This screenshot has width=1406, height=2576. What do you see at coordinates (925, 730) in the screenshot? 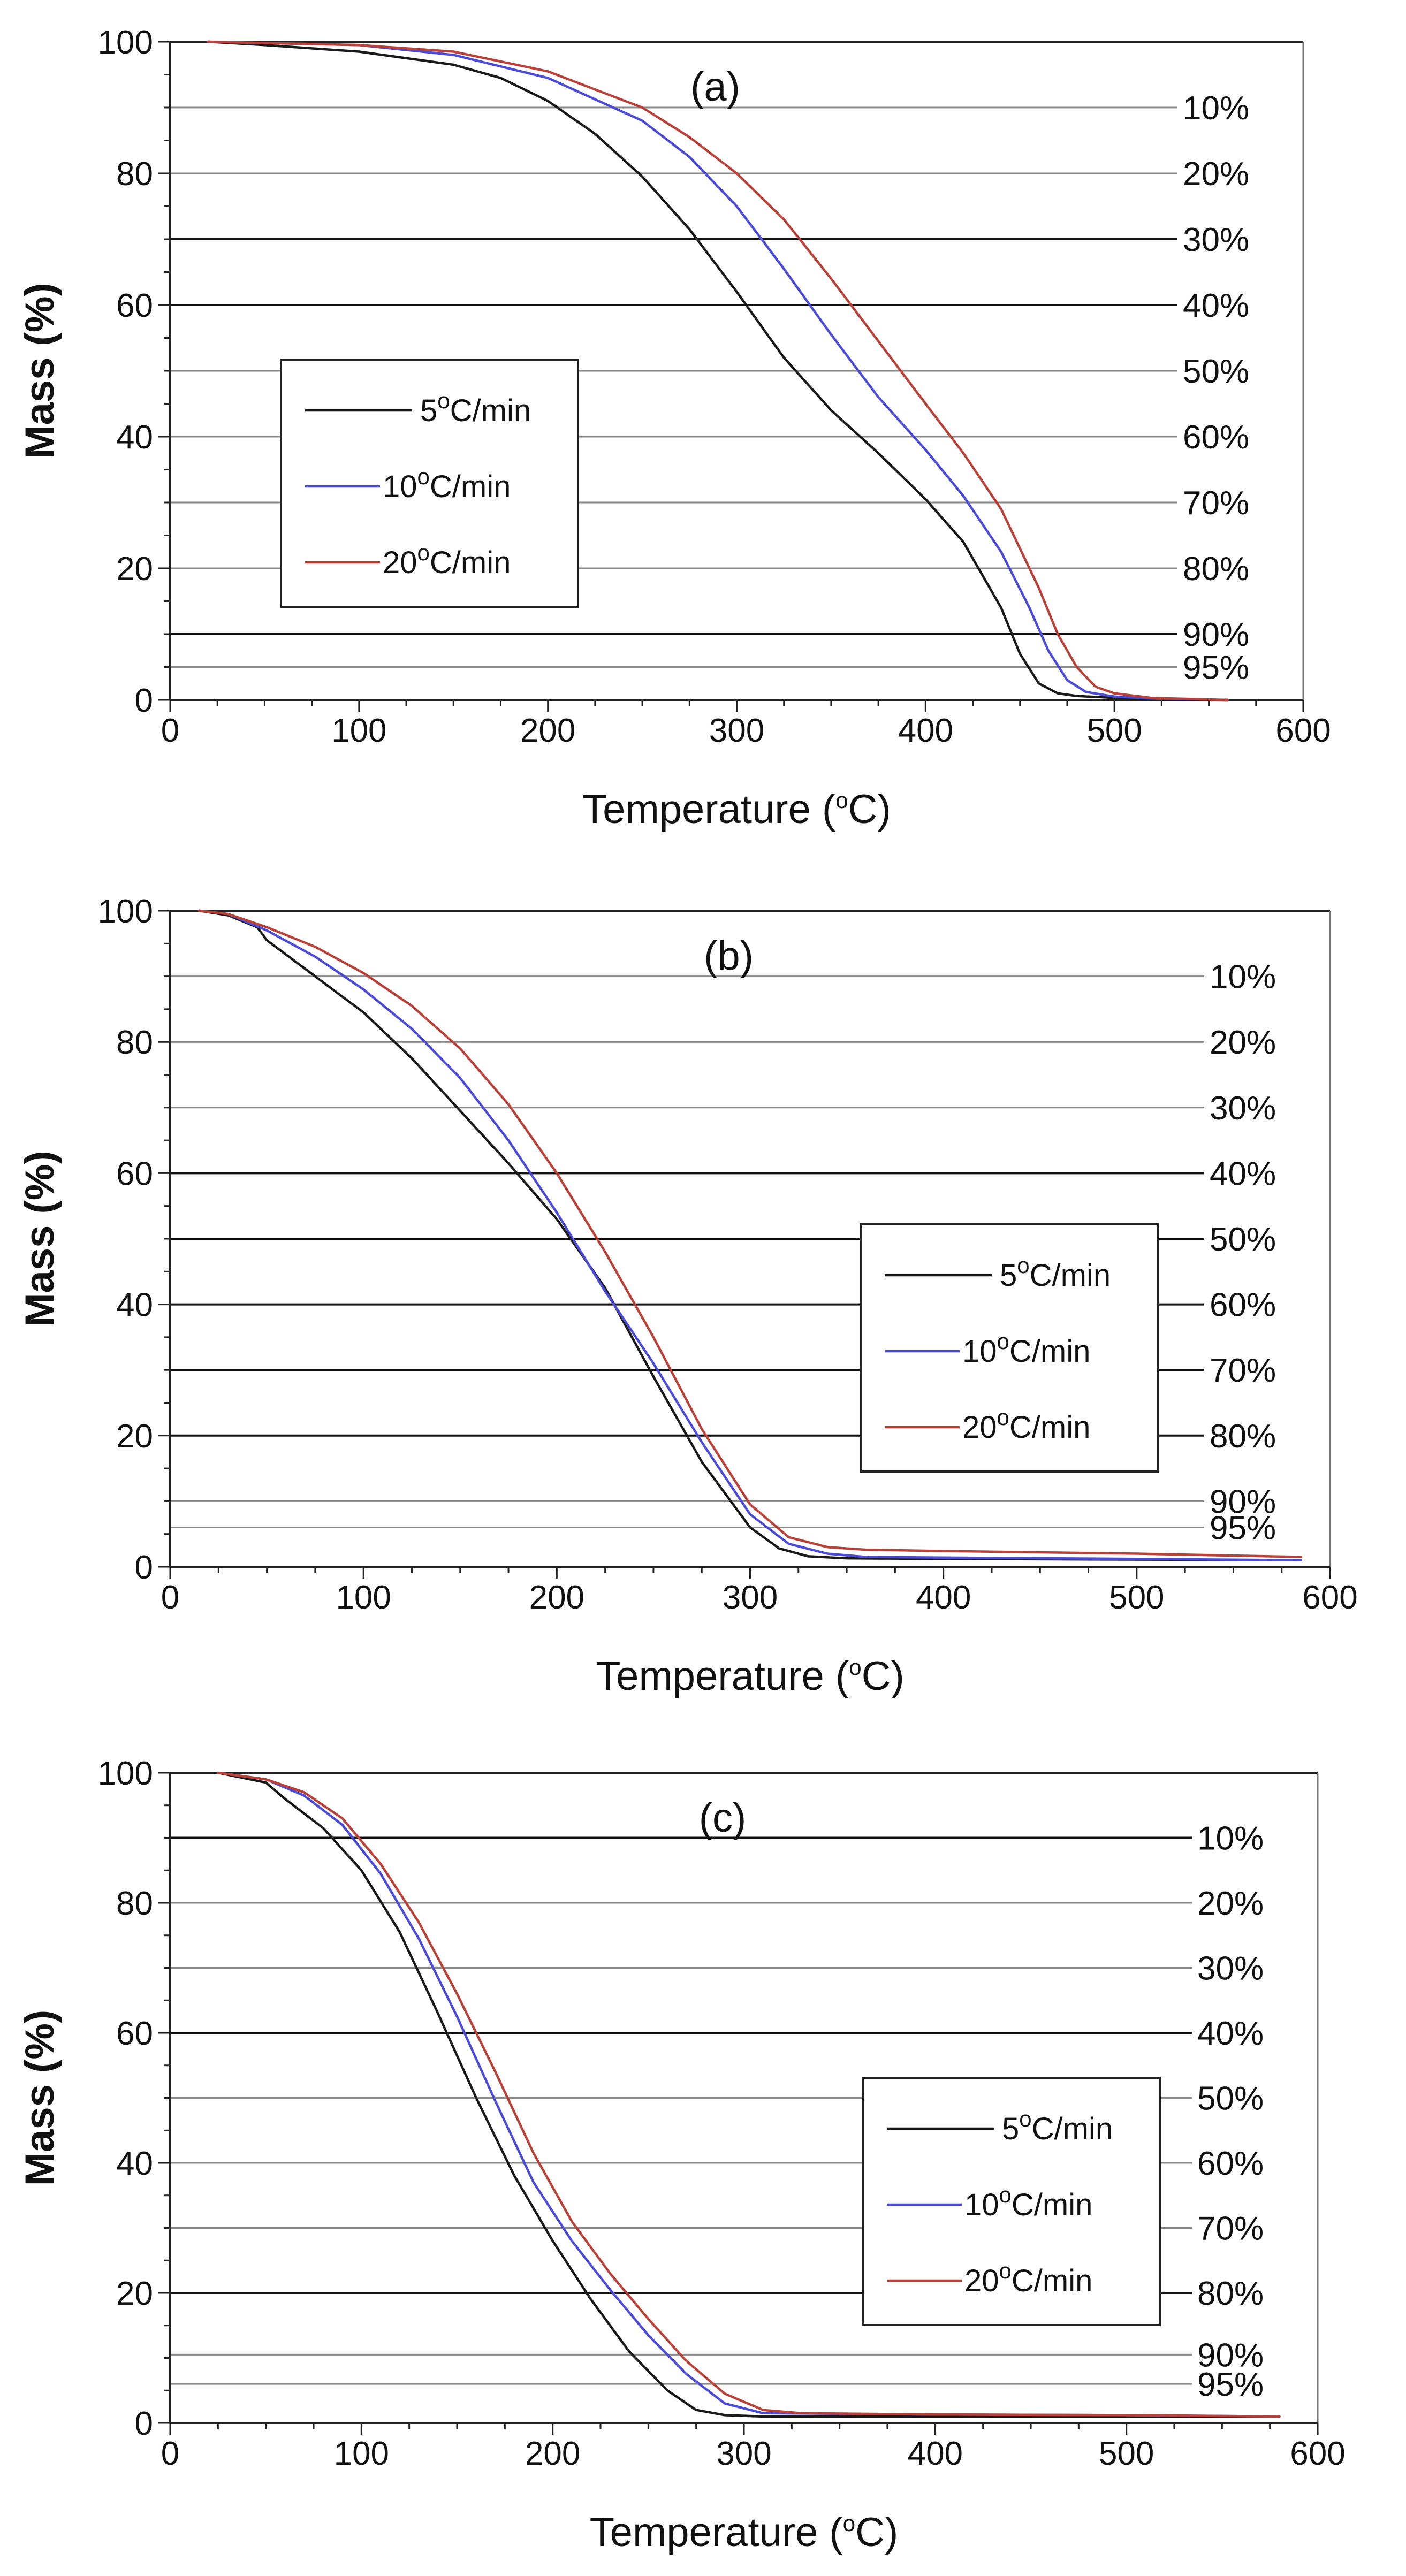
I see `x-tick-label: 400` at bounding box center [925, 730].